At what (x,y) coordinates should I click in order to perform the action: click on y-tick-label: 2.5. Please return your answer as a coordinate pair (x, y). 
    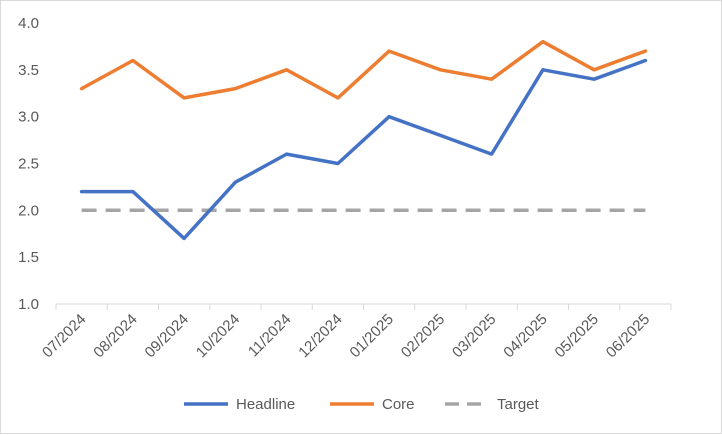
    Looking at the image, I should click on (28, 164).